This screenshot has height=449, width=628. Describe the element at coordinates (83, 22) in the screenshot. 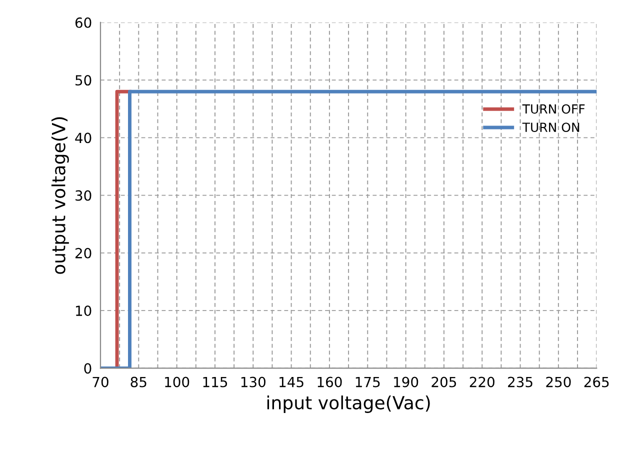

I see `y-tick-label: 60` at that location.